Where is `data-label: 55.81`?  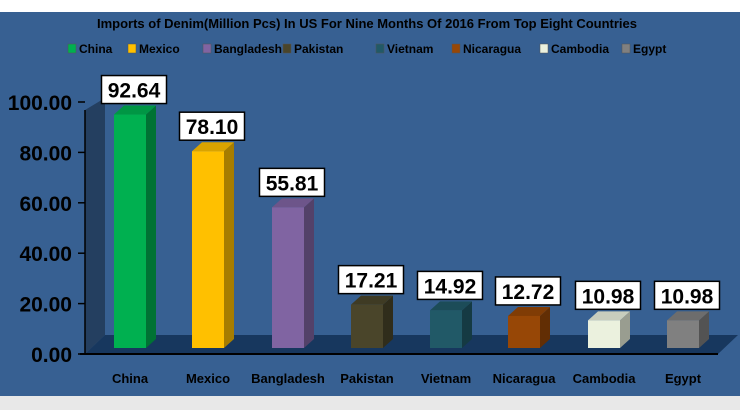
data-label: 55.81 is located at coordinates (292, 183).